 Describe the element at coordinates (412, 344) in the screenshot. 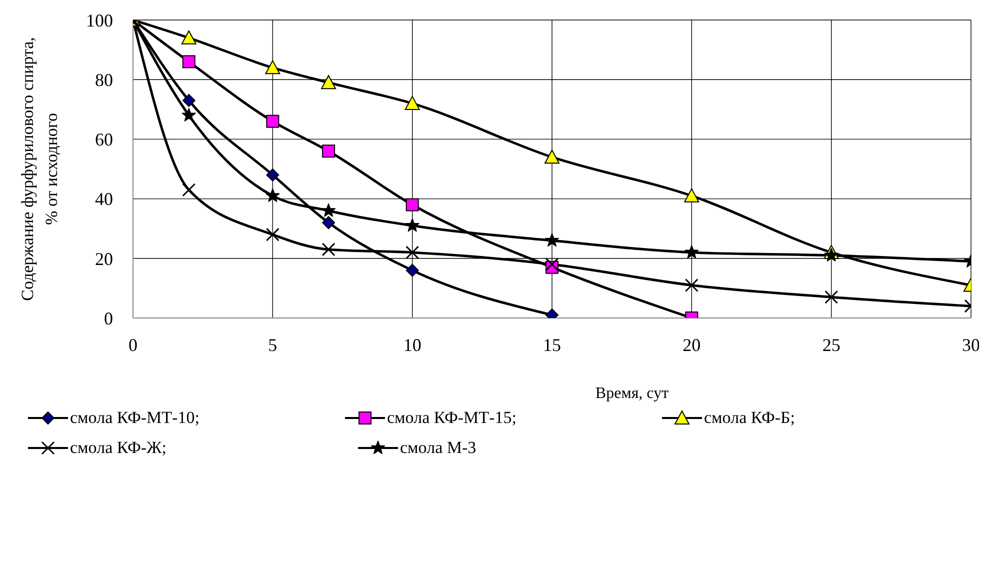

I see `x-tick-label: 10` at that location.